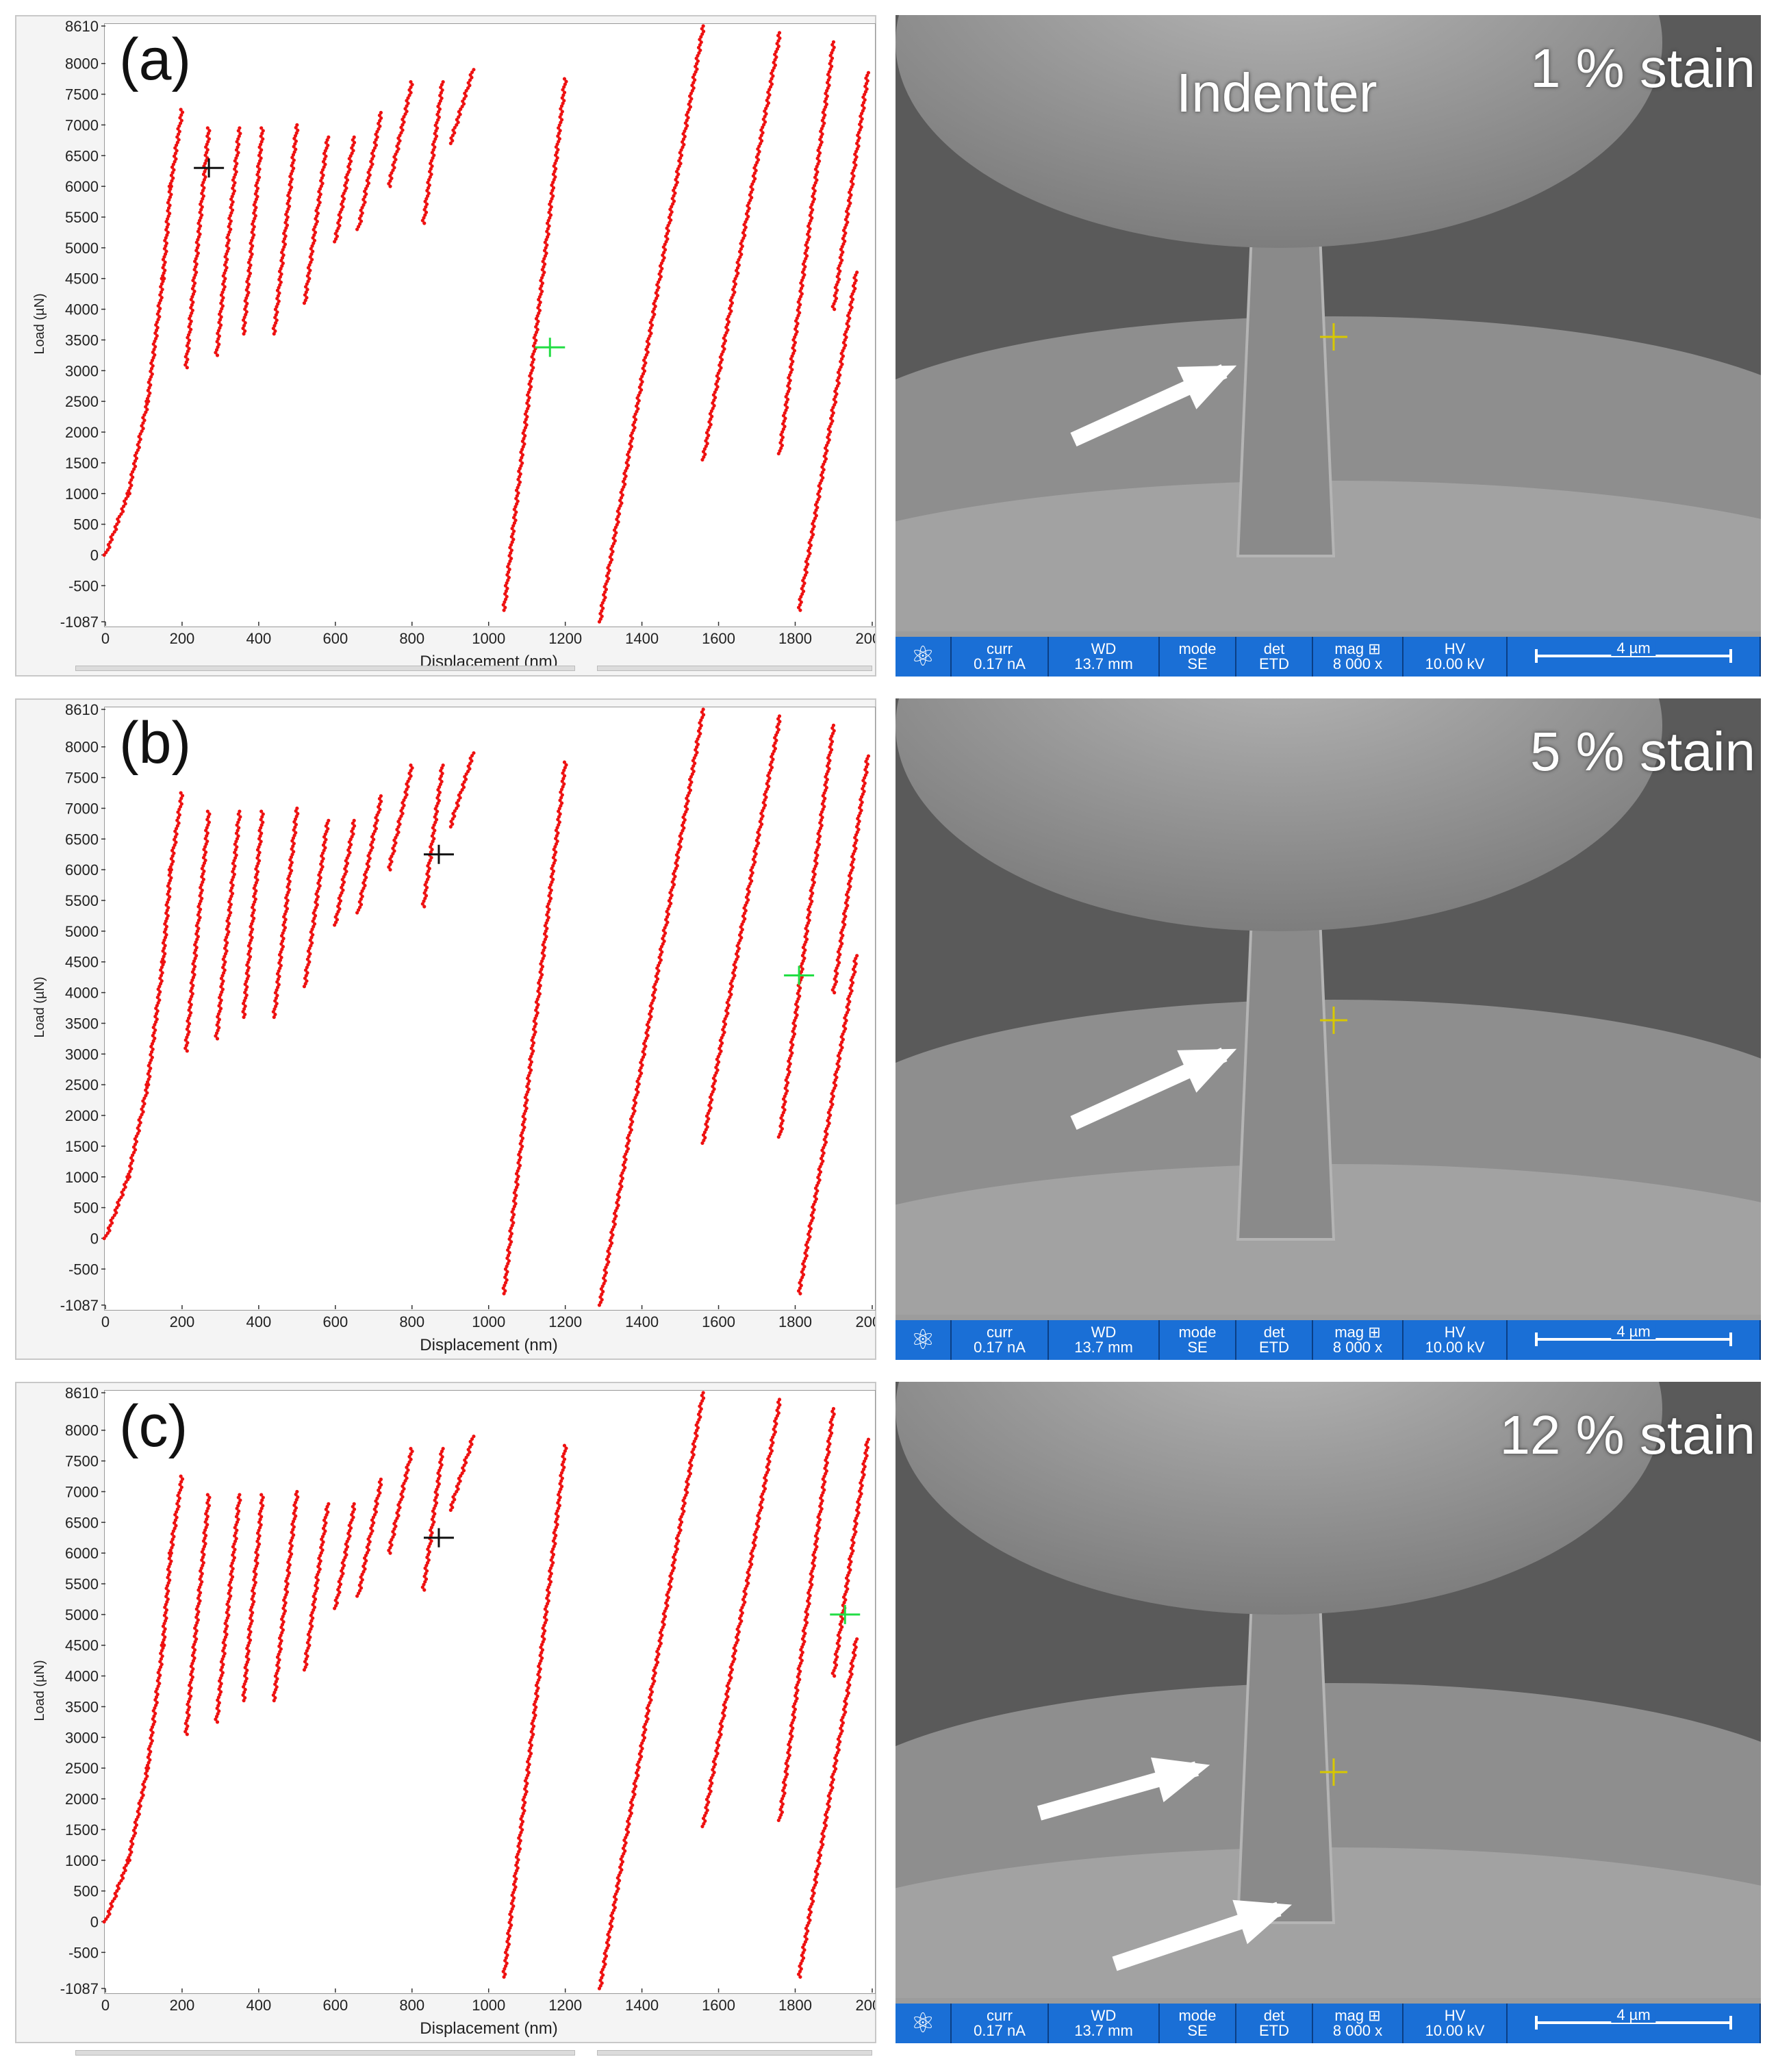  I want to click on y-tick-label: -500, so click(84, 585).